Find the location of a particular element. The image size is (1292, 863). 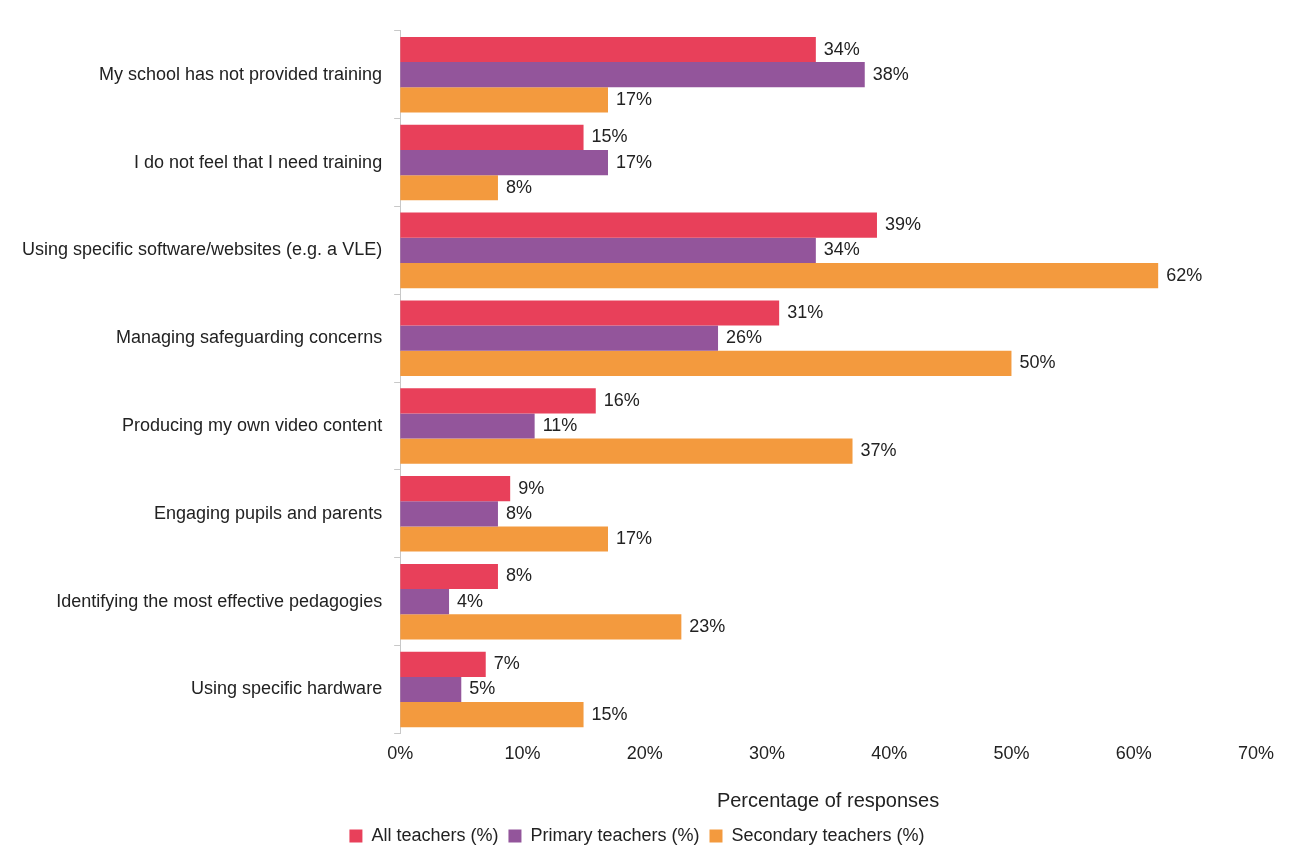

legend-label: Primary teachers (%) is located at coordinates (615, 834).